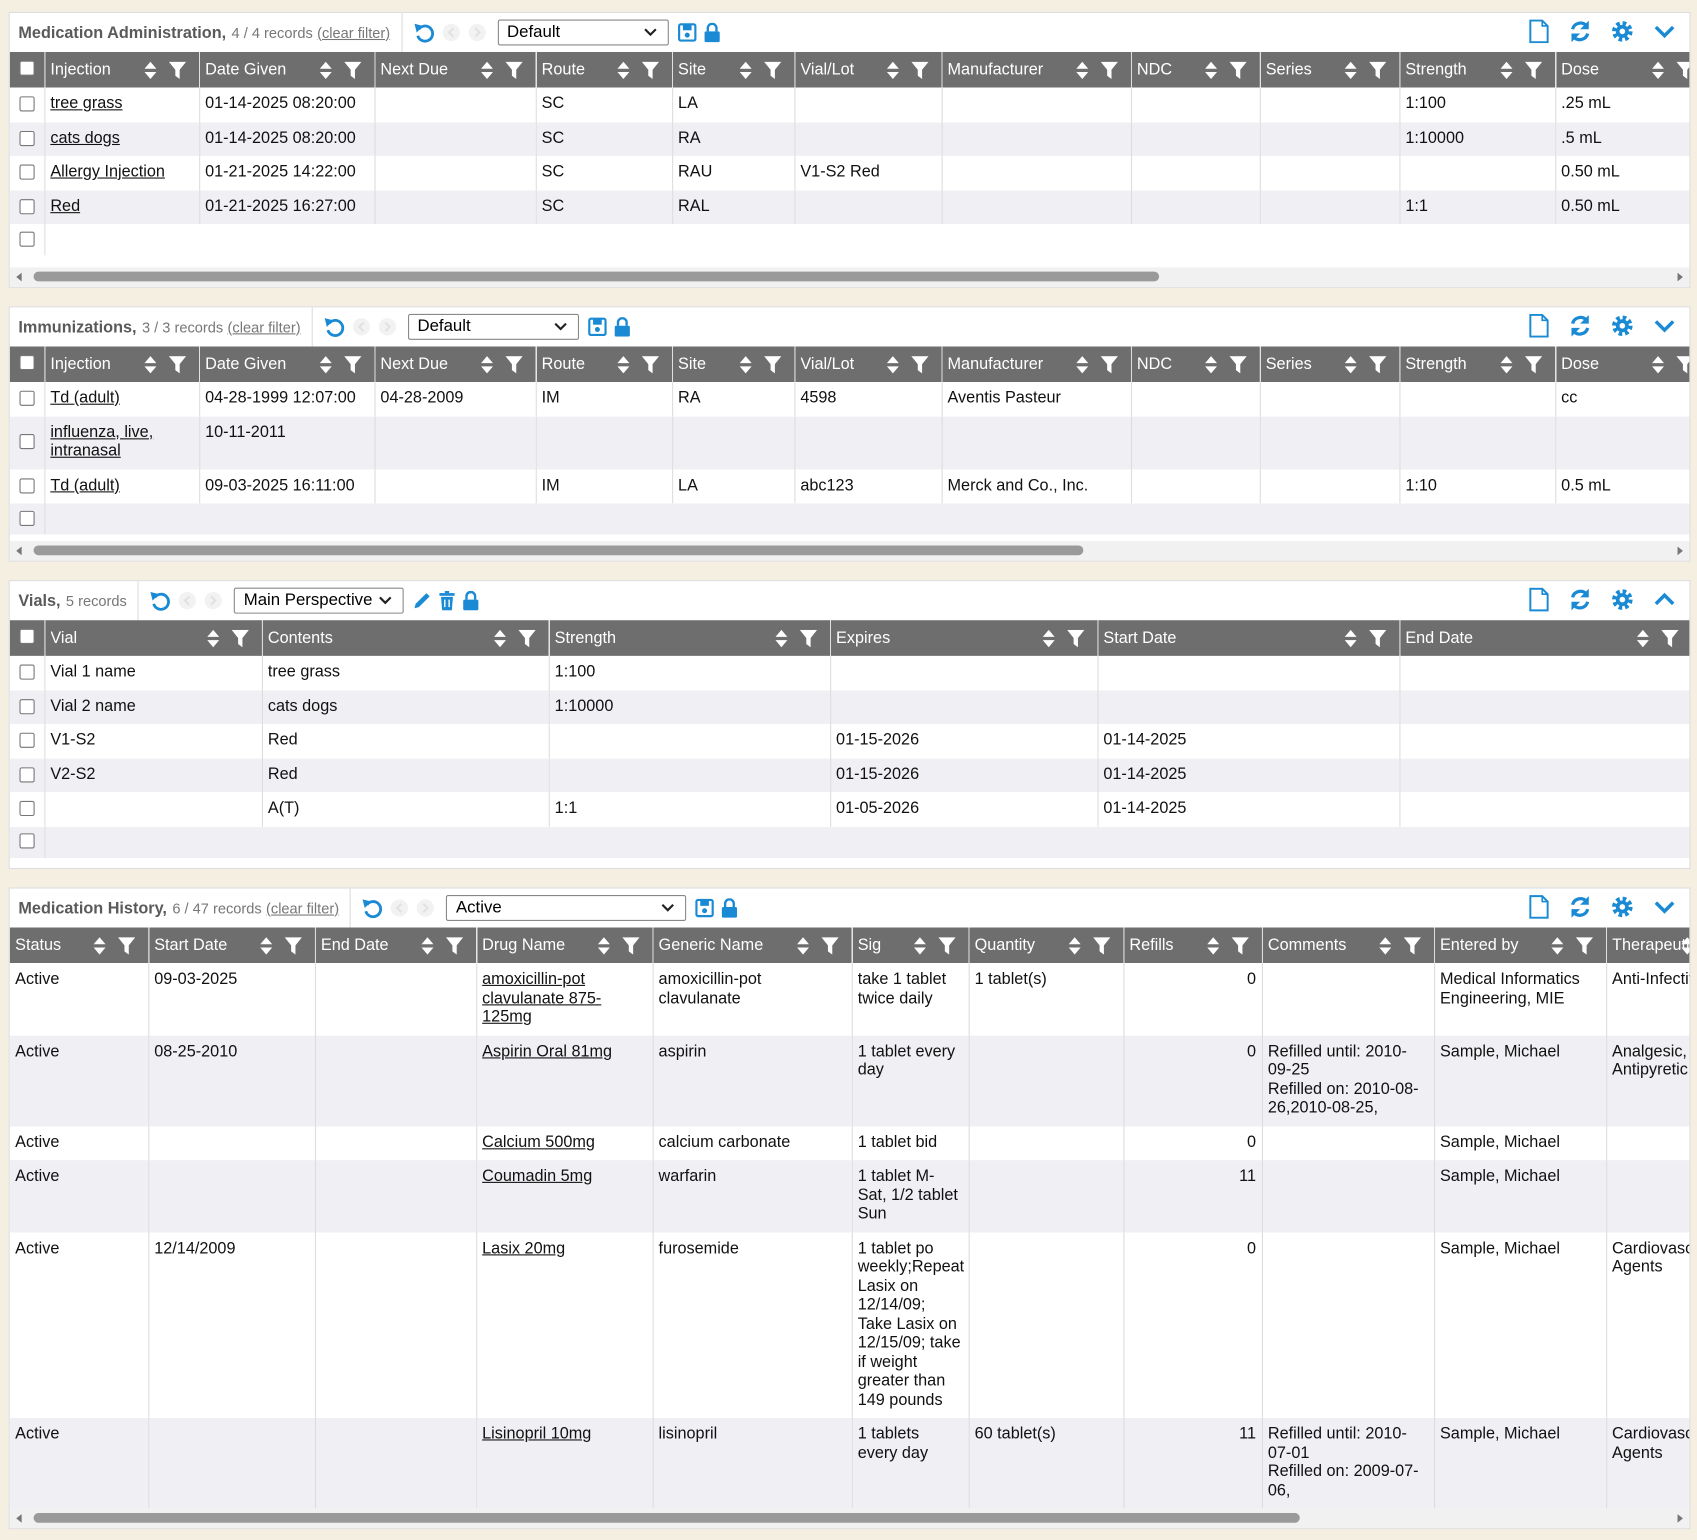  Describe the element at coordinates (86, 103) in the screenshot. I see `record-link: tree grass` at that location.